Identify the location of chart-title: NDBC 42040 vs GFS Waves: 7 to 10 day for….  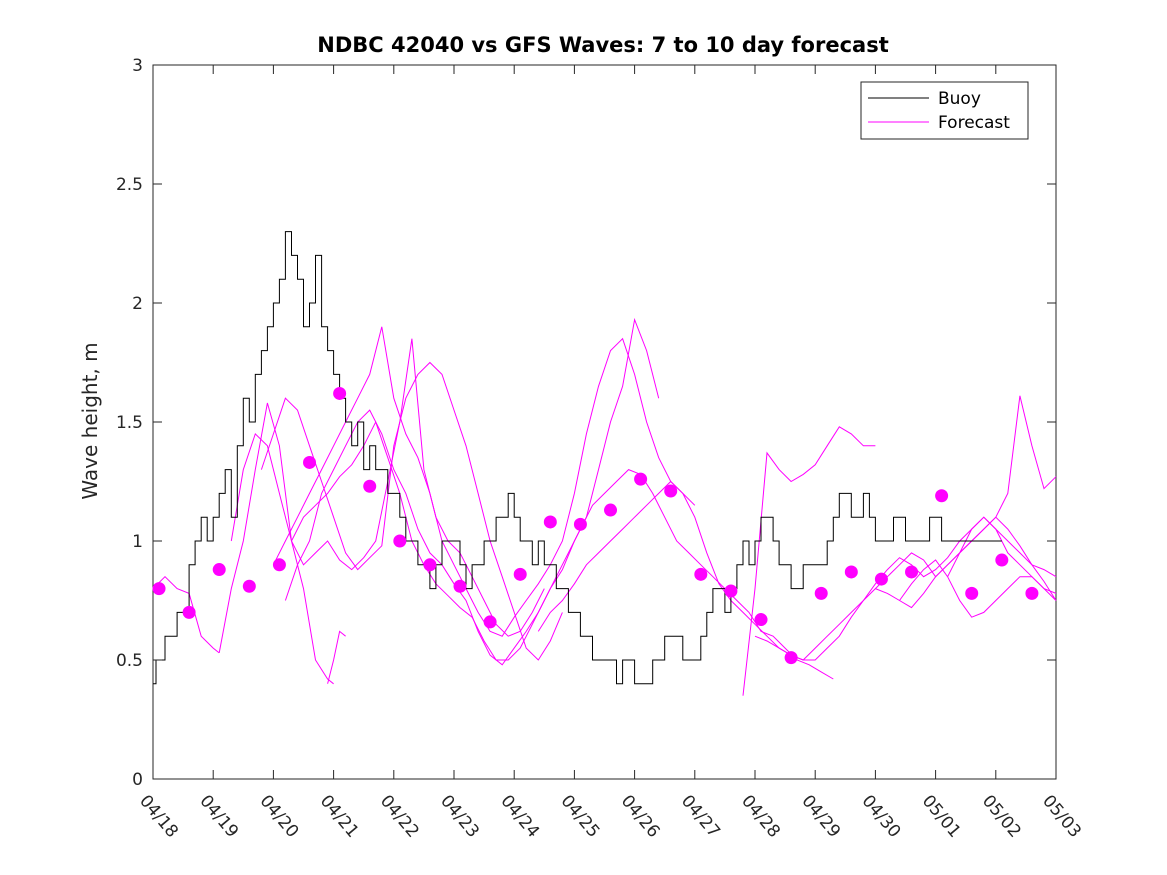
(602, 45).